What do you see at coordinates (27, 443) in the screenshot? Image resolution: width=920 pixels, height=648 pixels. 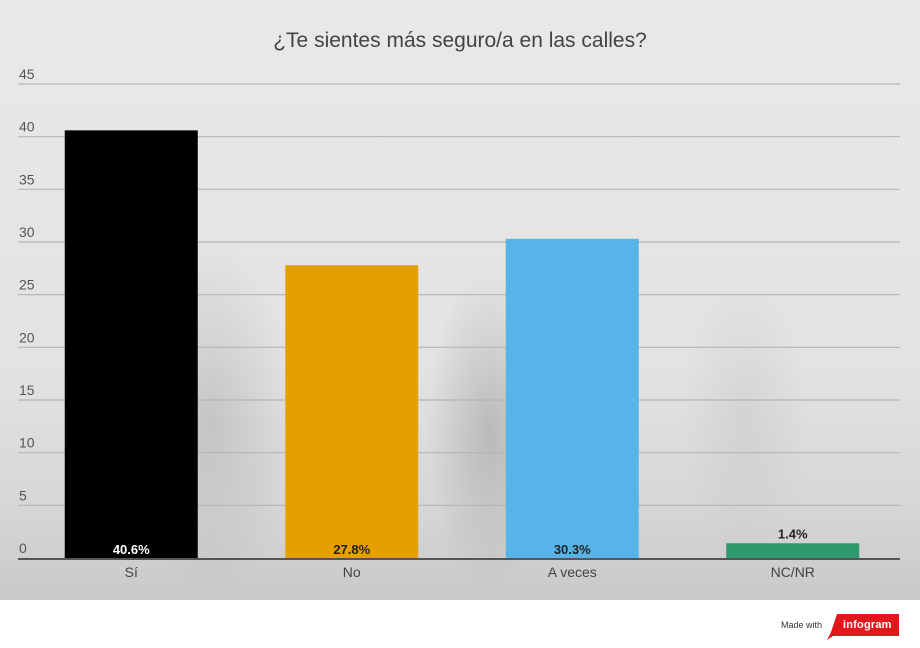 I see `y-tick-label: 10` at bounding box center [27, 443].